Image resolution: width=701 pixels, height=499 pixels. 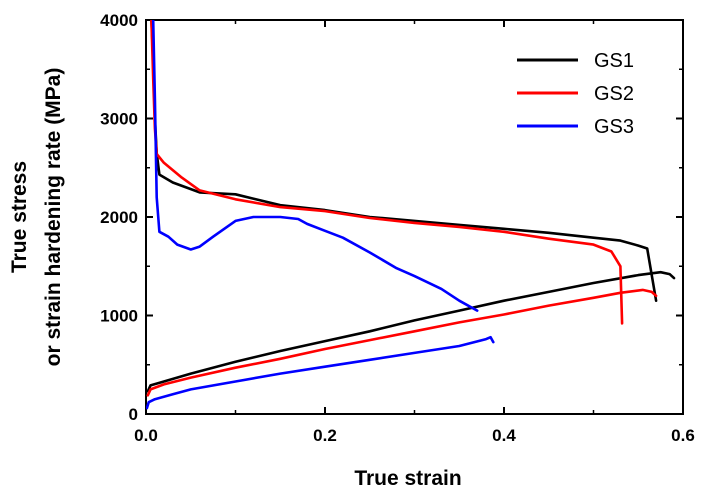 I want to click on legend: GS1 GS2 GS3, so click(x=575, y=94).